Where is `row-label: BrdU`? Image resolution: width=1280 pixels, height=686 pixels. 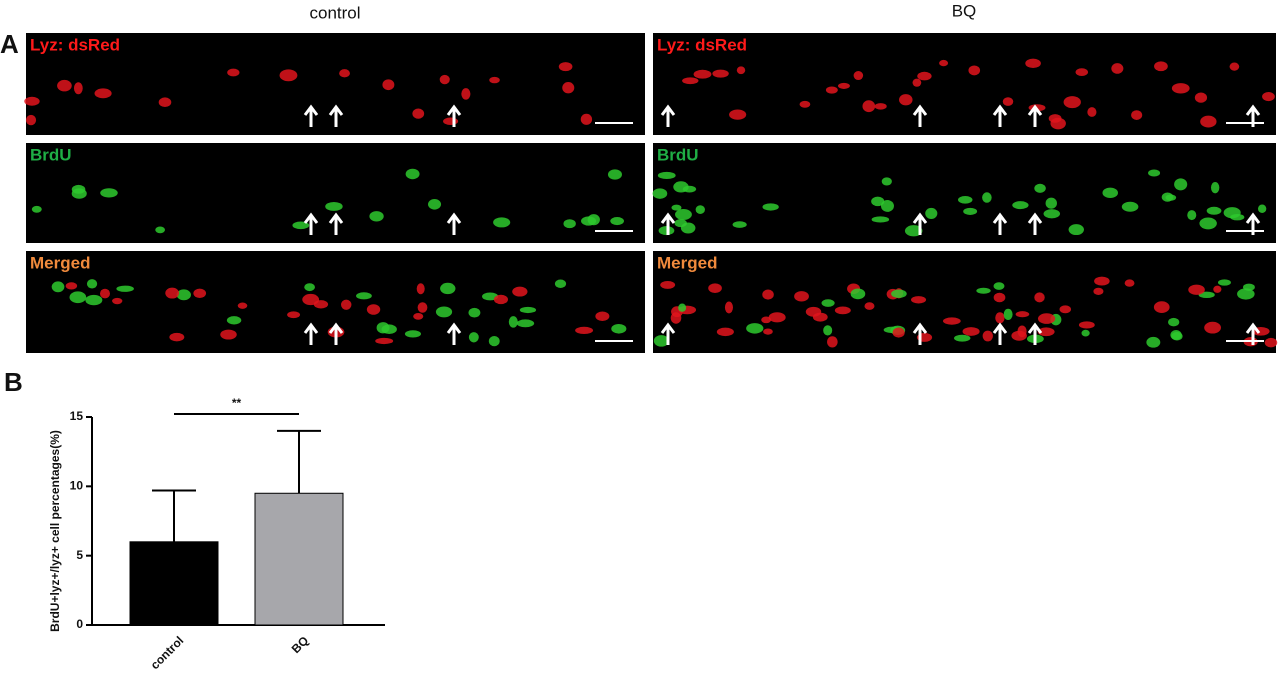
row-label: BrdU is located at coordinates (51, 154).